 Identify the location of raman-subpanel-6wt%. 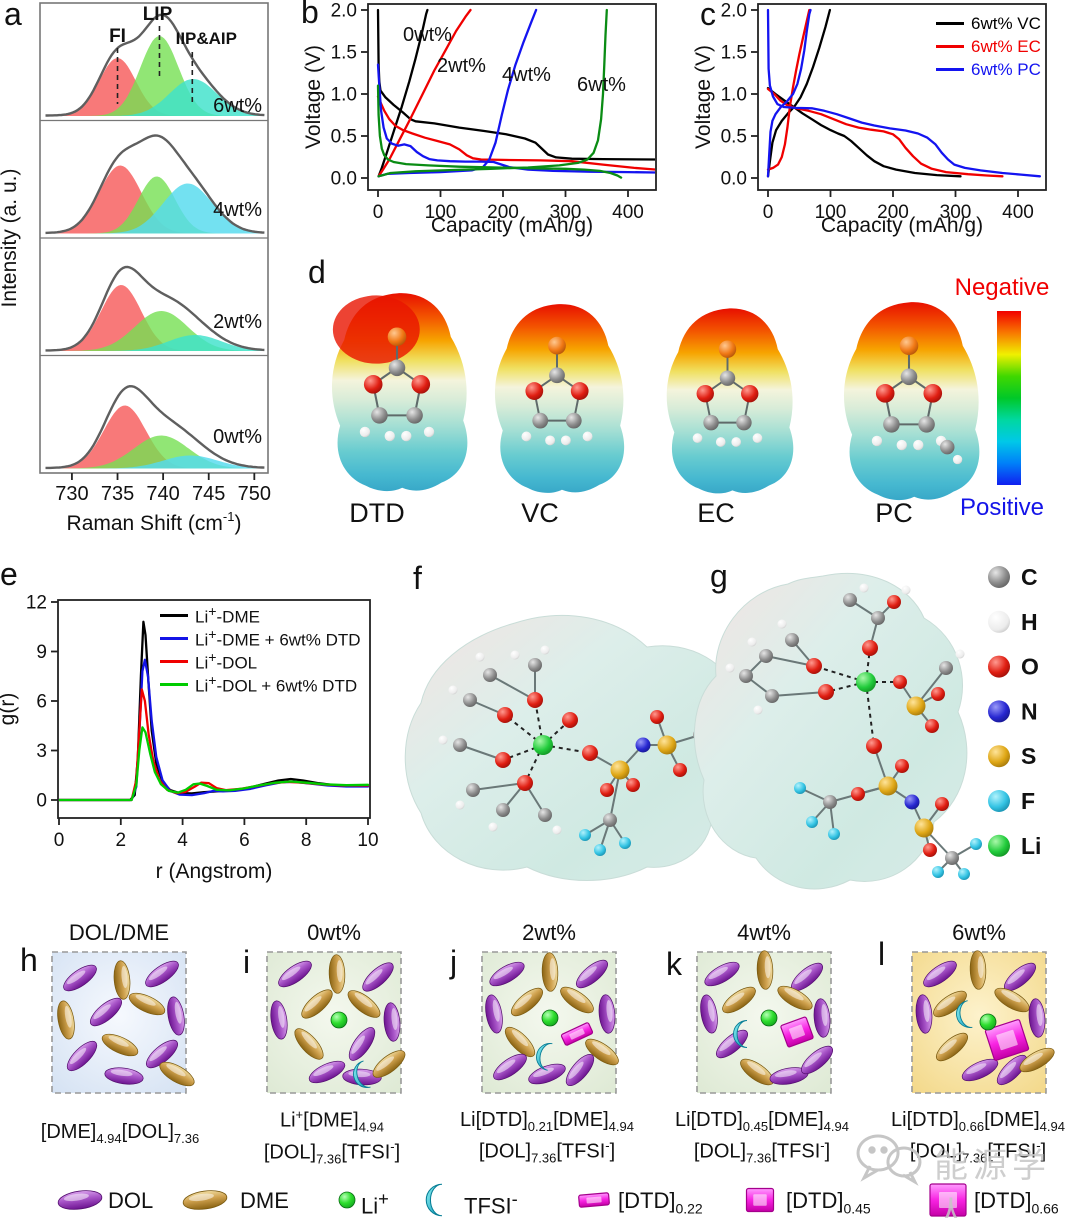
(155, 65).